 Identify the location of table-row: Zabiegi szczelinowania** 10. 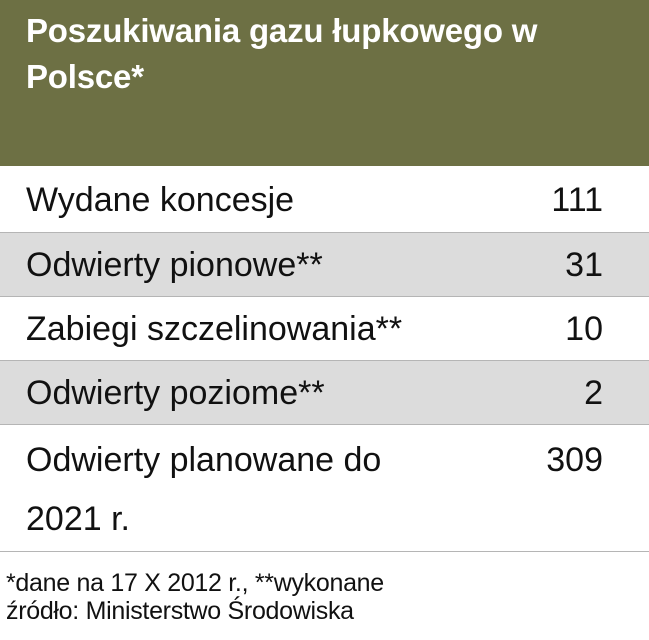
(324, 328).